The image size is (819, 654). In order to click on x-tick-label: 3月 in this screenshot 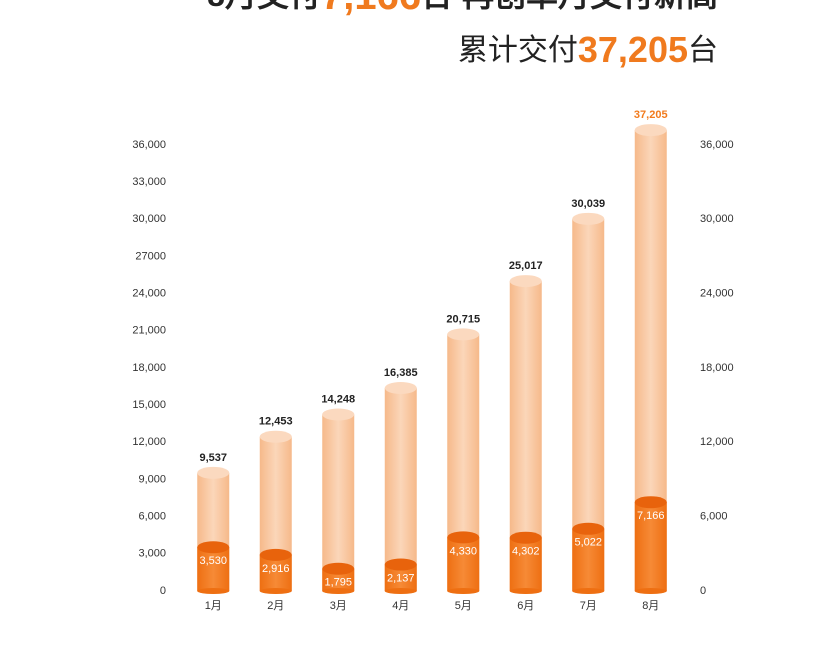, I will do `click(338, 606)`.